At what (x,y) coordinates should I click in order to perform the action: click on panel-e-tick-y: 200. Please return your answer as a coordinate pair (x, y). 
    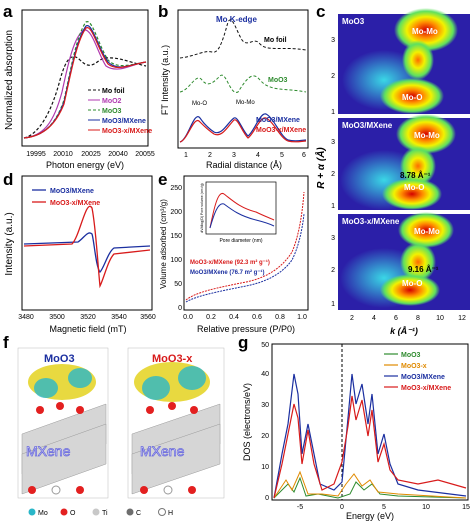
    Looking at the image, I should click on (176, 212).